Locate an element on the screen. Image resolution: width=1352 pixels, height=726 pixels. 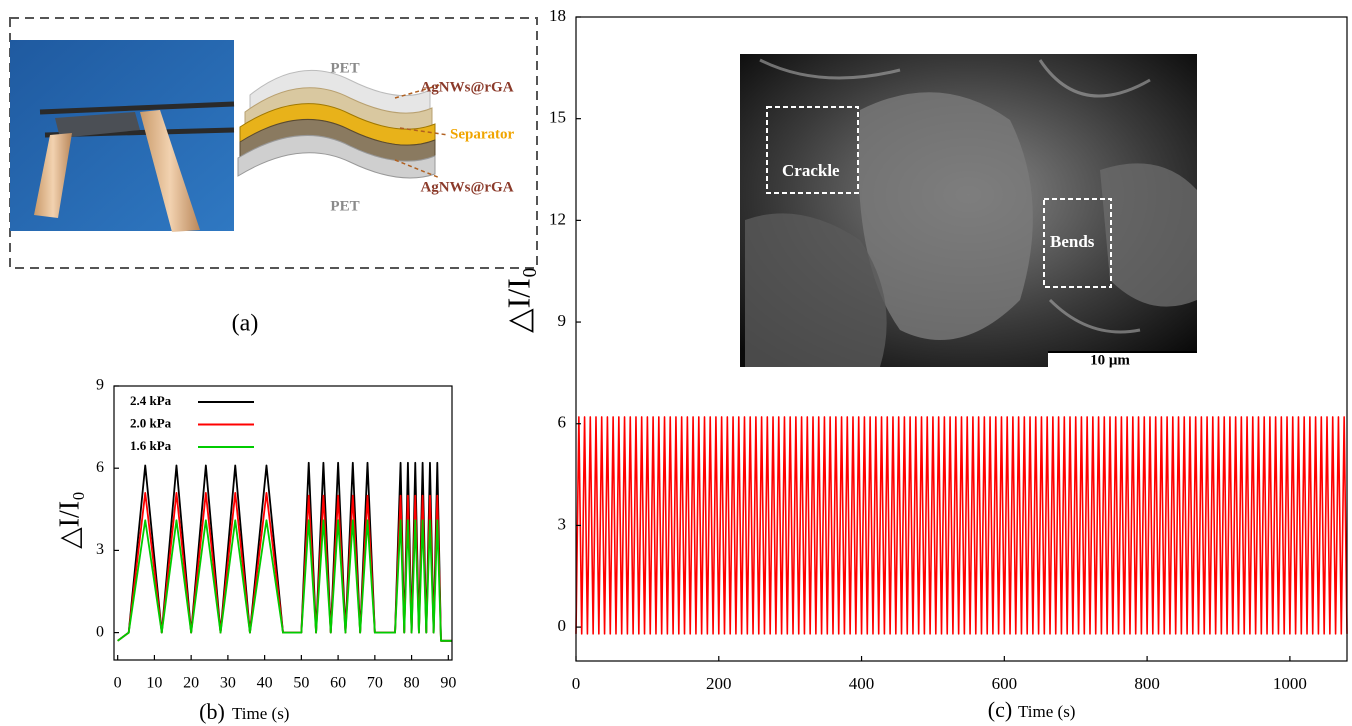
layer-label: Separator is located at coordinates (482, 134).